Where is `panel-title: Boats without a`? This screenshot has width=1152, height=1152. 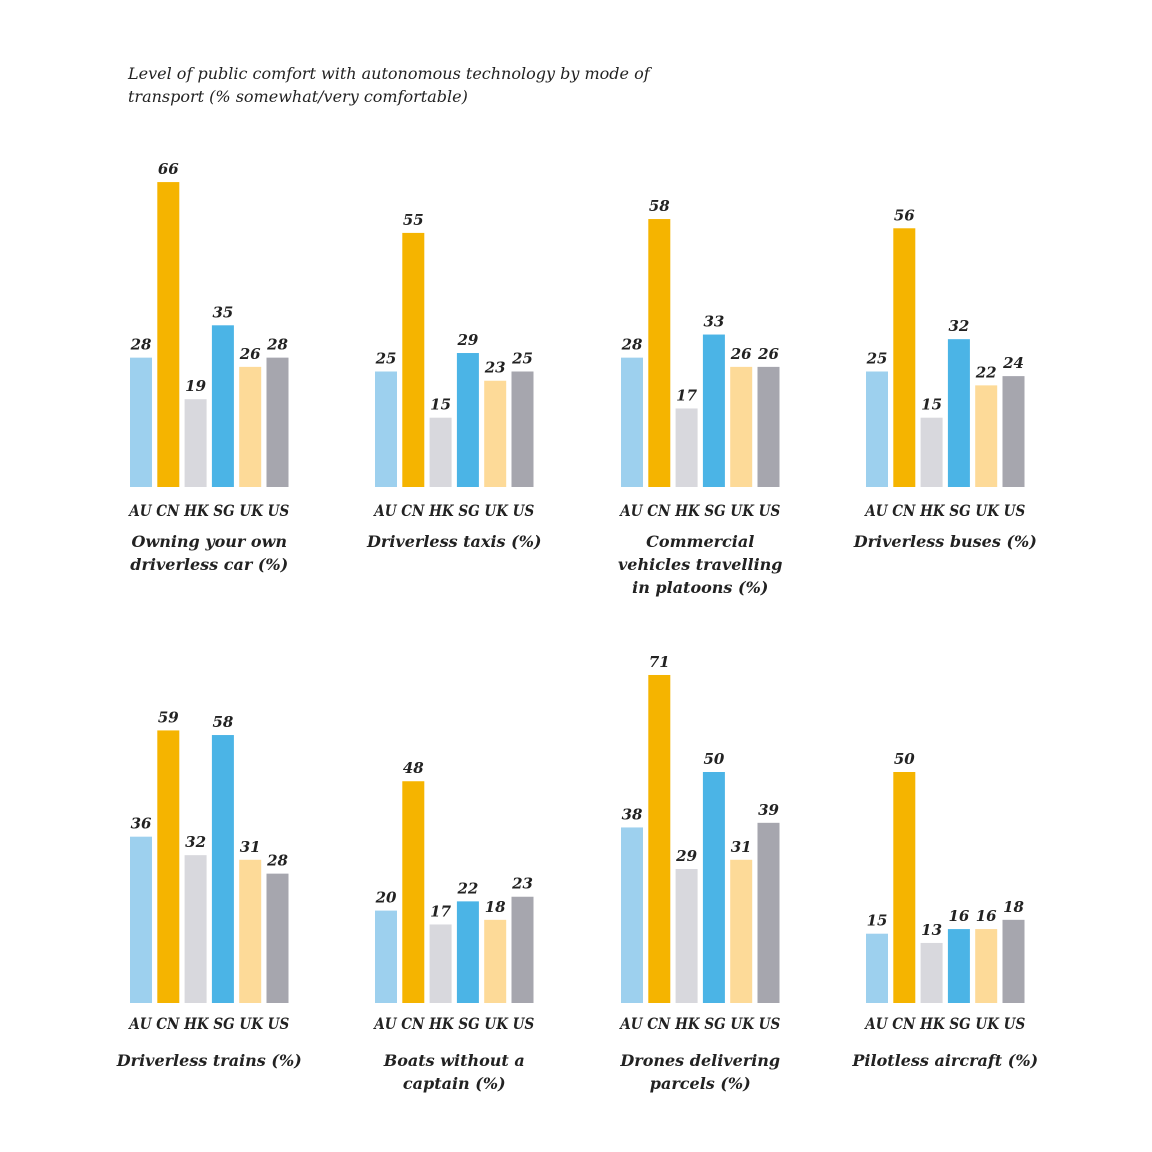
panel-title: Boats without a is located at coordinates (454, 1060).